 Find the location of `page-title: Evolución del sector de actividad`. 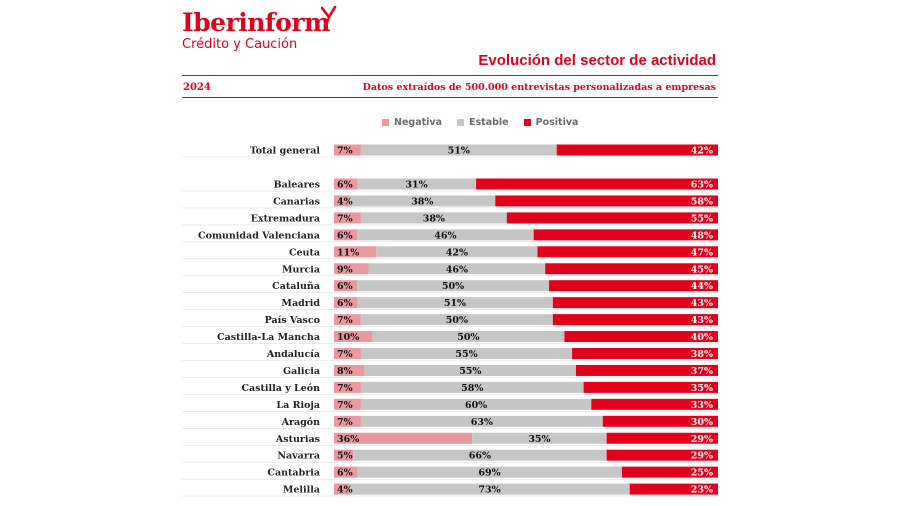

page-title: Evolución del sector de actividad is located at coordinates (597, 60).